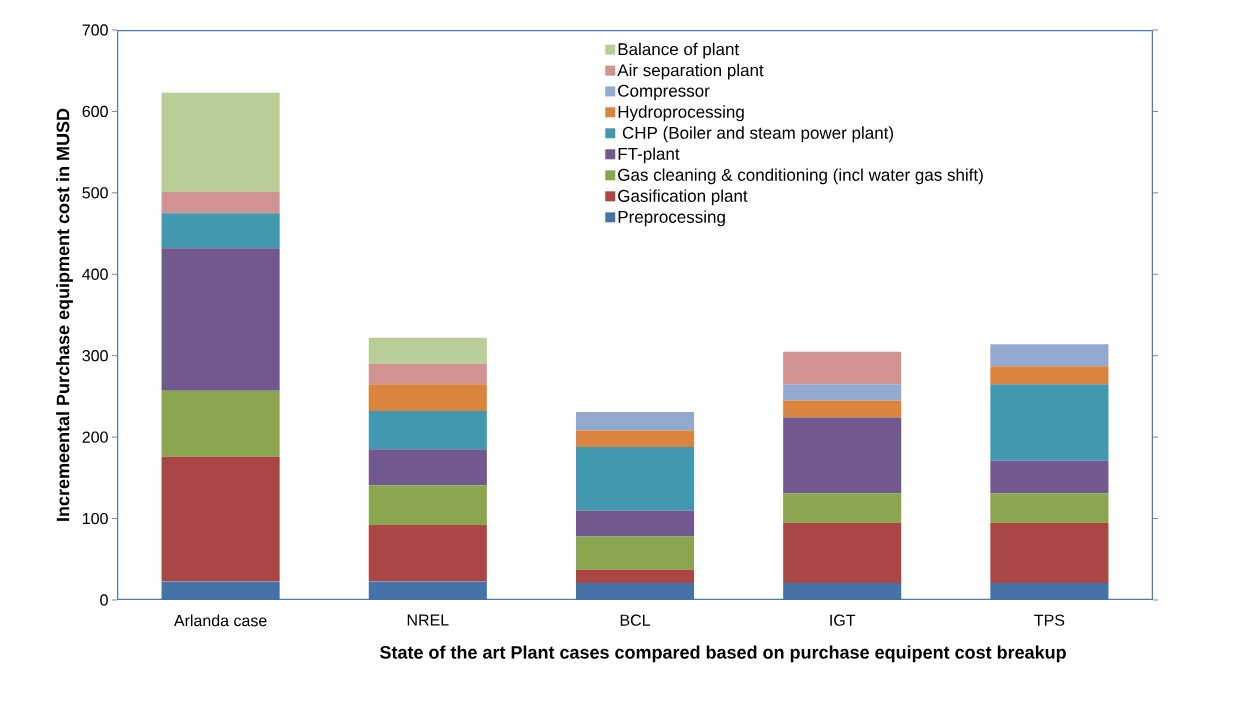 Image resolution: width=1249 pixels, height=711 pixels. I want to click on y-axis-title: Incremeental Purchase equipment cost in MUSD, so click(64, 314).